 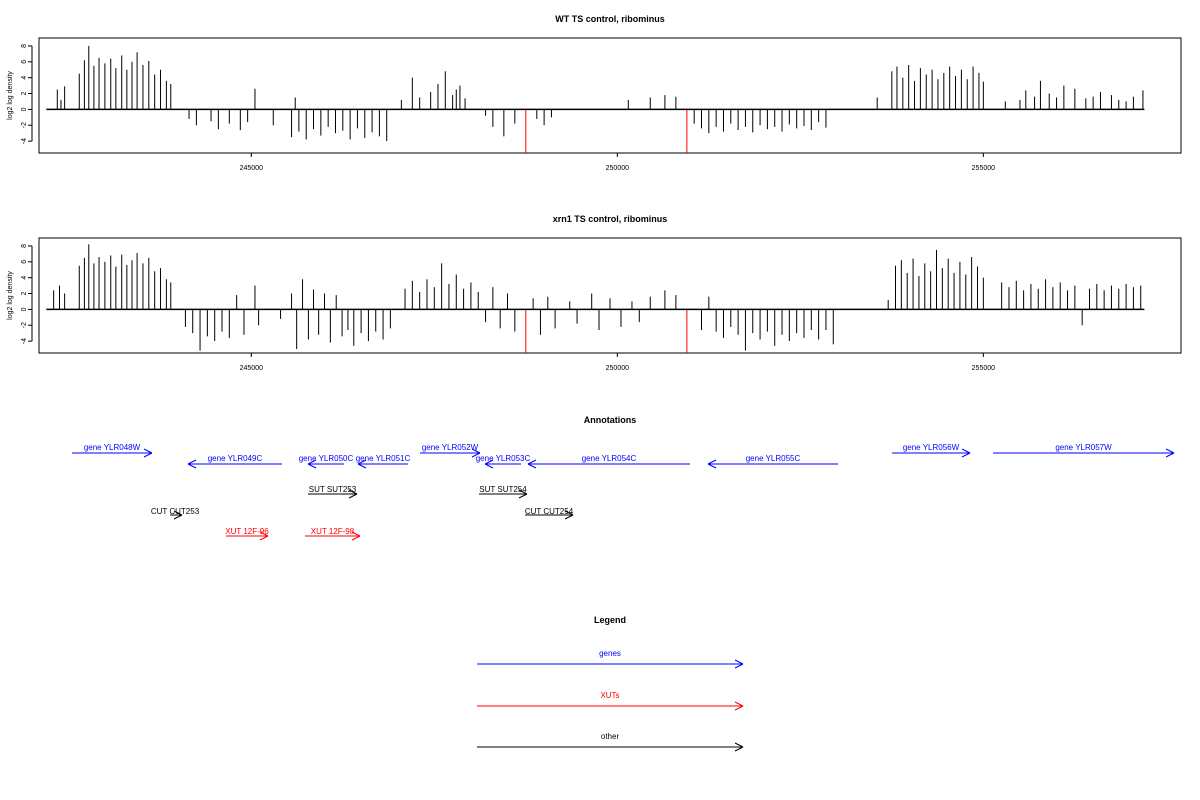 What do you see at coordinates (610, 659) in the screenshot?
I see `legend-item: genes` at bounding box center [610, 659].